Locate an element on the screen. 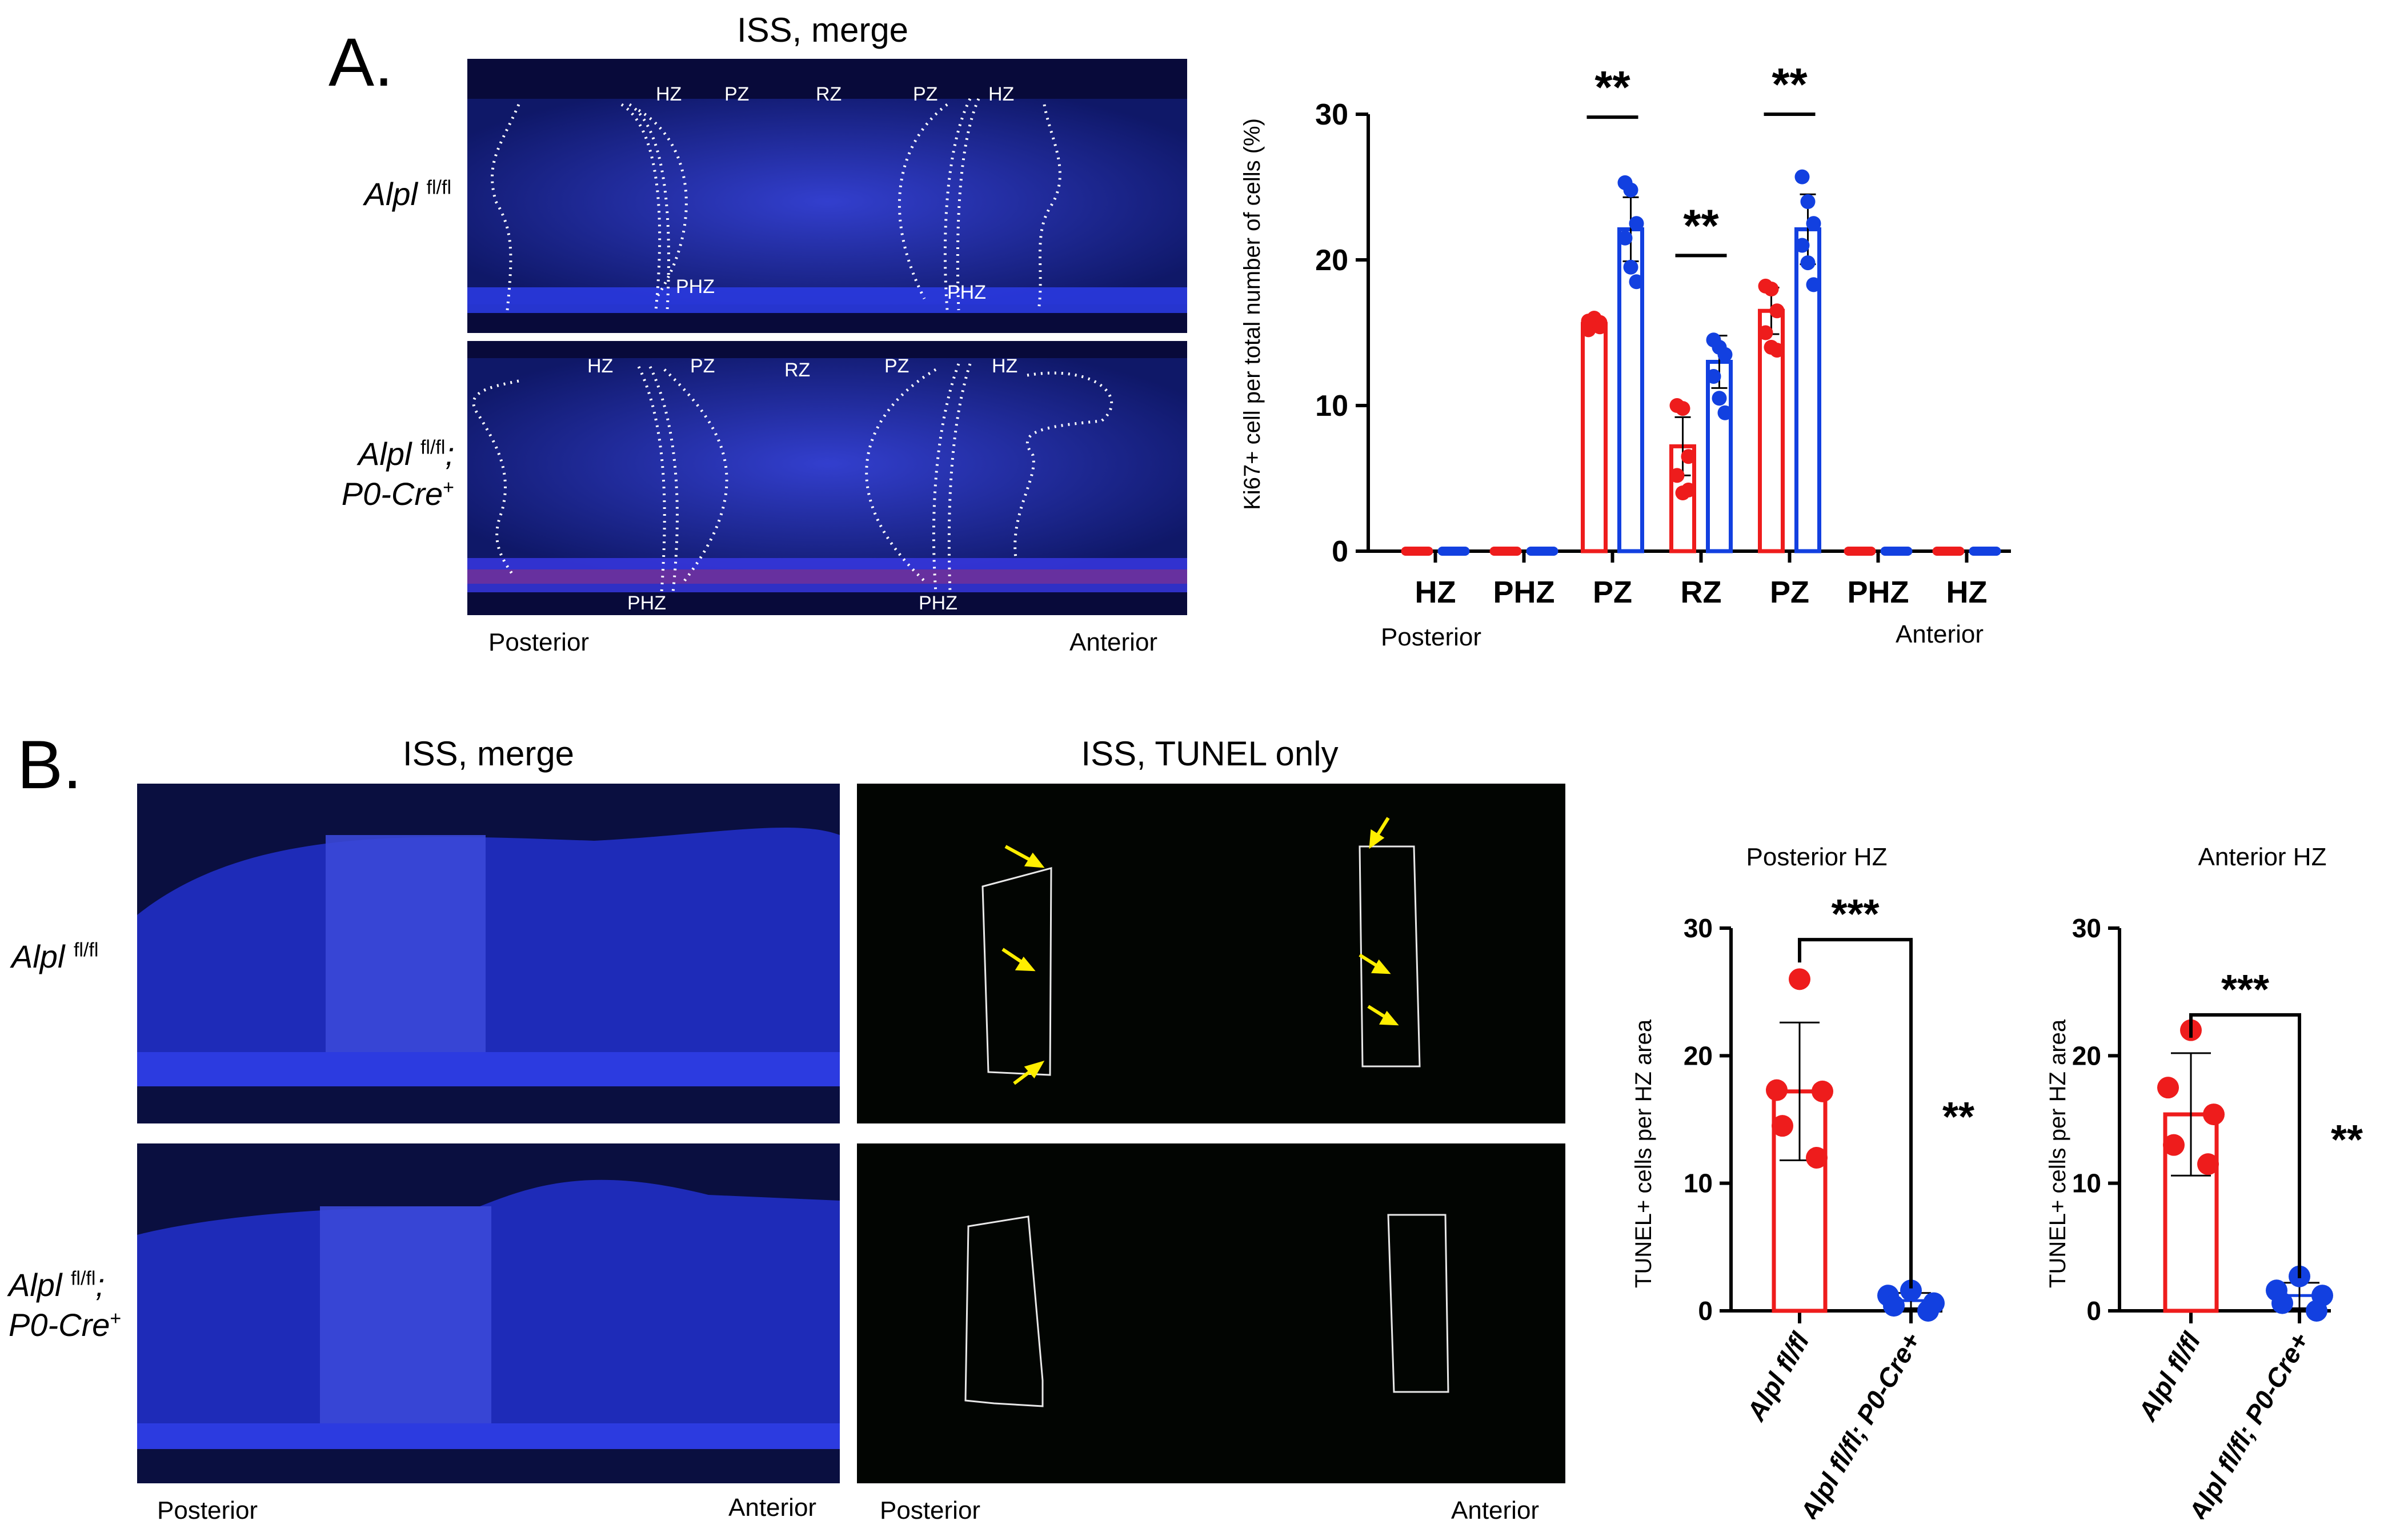  micrograph-ki67-control: HZ PZ RZ PZ HZ PHZ PHZ is located at coordinates (827, 196).